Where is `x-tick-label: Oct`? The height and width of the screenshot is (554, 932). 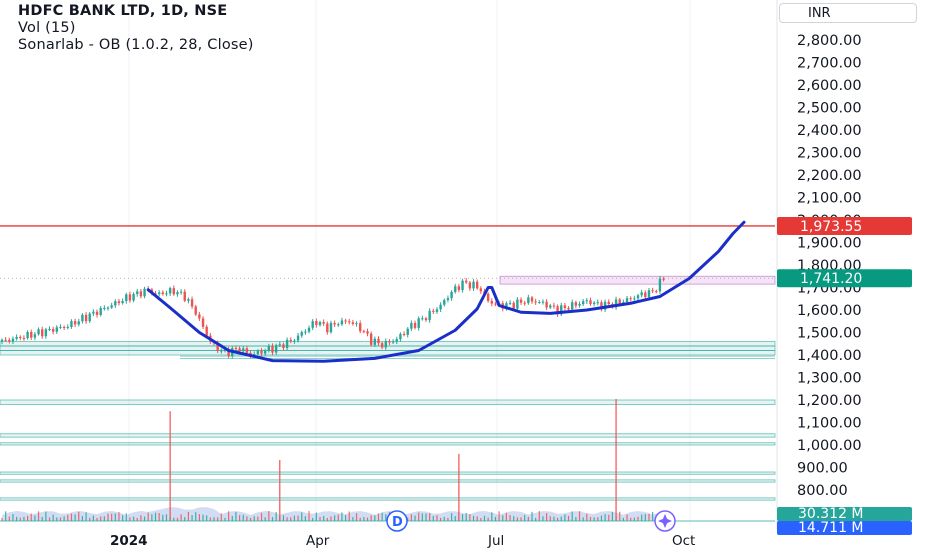 x-tick-label: Oct is located at coordinates (683, 541).